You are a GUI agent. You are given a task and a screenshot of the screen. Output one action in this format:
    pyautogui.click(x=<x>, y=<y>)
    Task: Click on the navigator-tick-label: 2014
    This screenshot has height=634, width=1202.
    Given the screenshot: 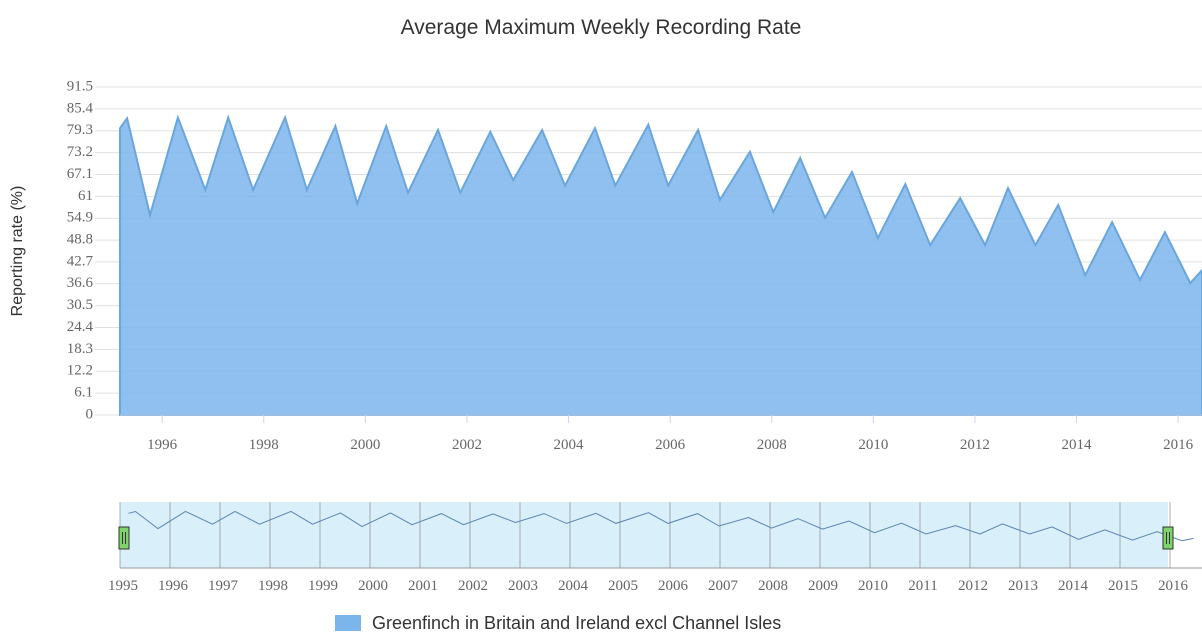 What is the action you would take?
    pyautogui.click(x=1073, y=586)
    